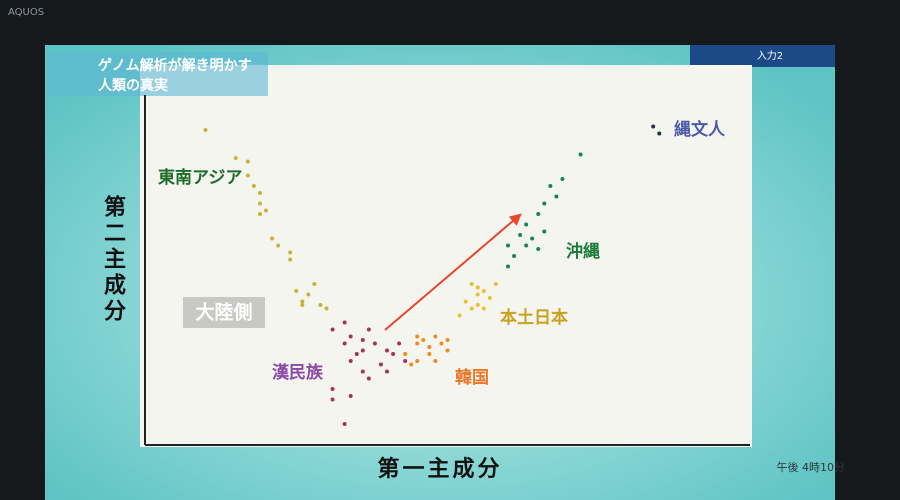 Image resolution: width=900 pixels, height=500 pixels. Describe the element at coordinates (453, 272) in the screenshot. I see `arrow` at that location.